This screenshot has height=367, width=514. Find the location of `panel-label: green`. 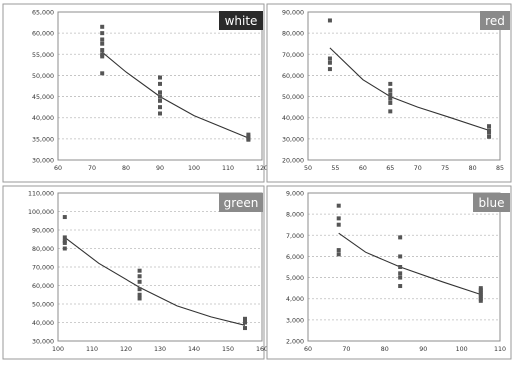

panel-label: green is located at coordinates (241, 203).